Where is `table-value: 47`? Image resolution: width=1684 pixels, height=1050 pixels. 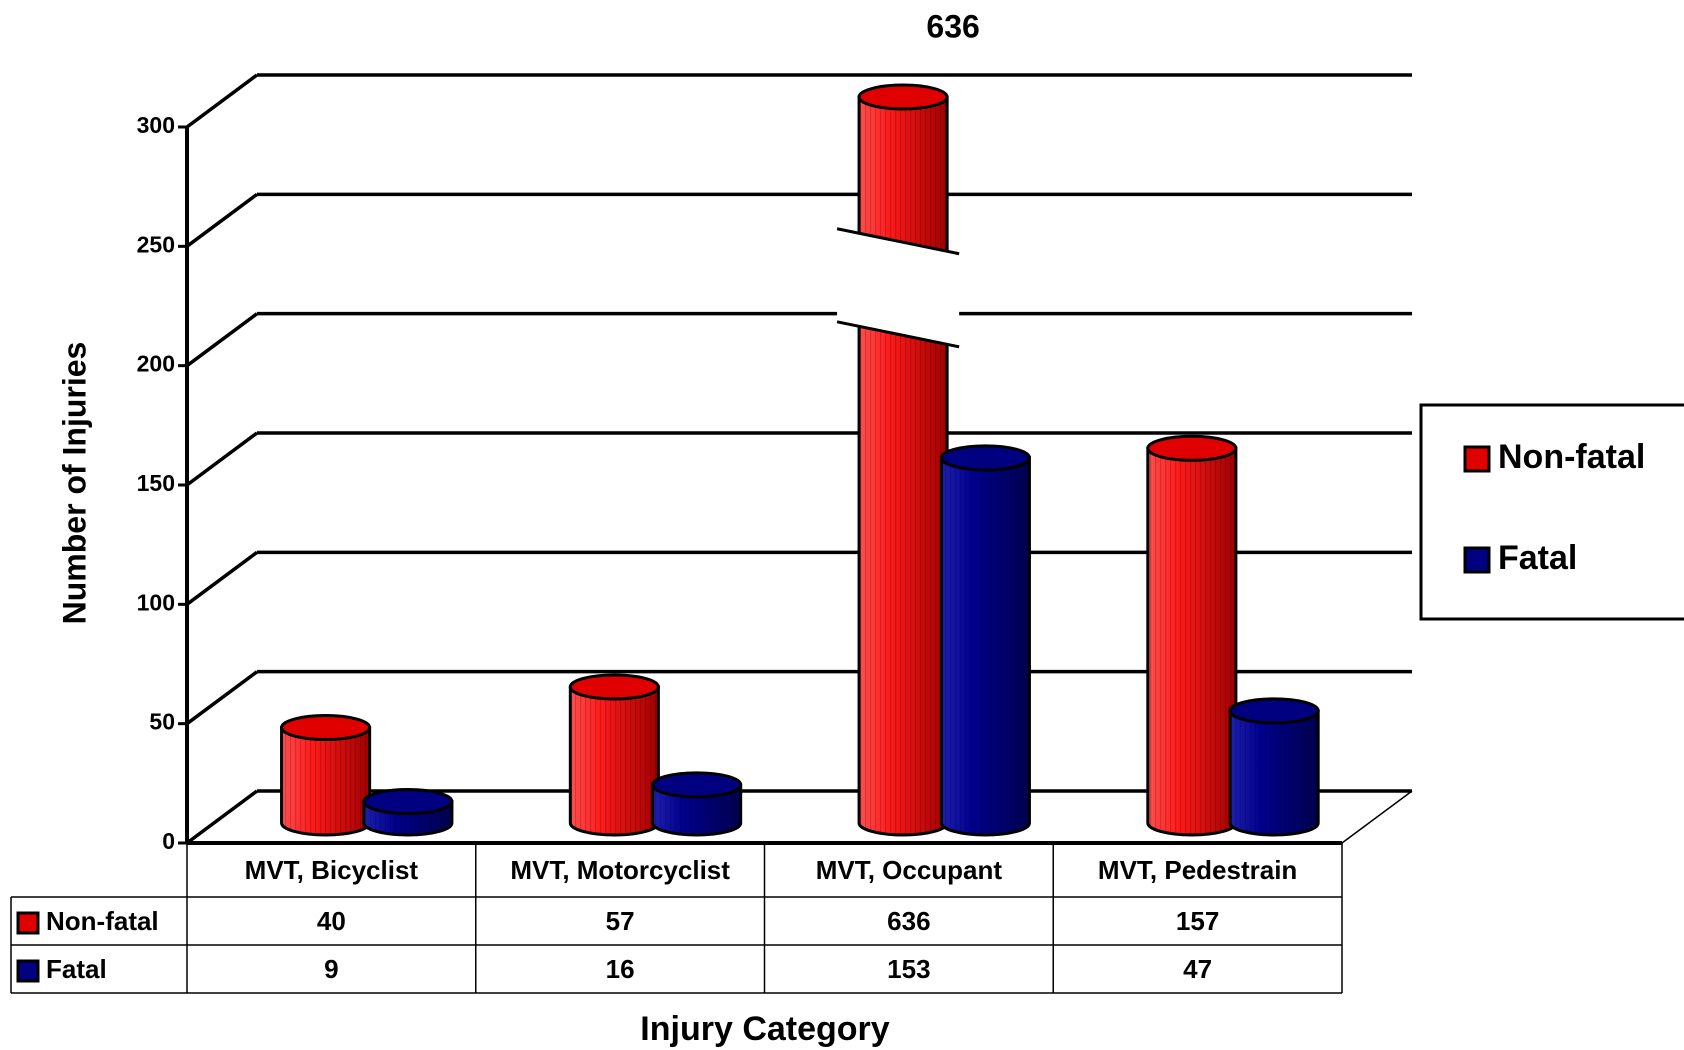
table-value: 47 is located at coordinates (1197, 969).